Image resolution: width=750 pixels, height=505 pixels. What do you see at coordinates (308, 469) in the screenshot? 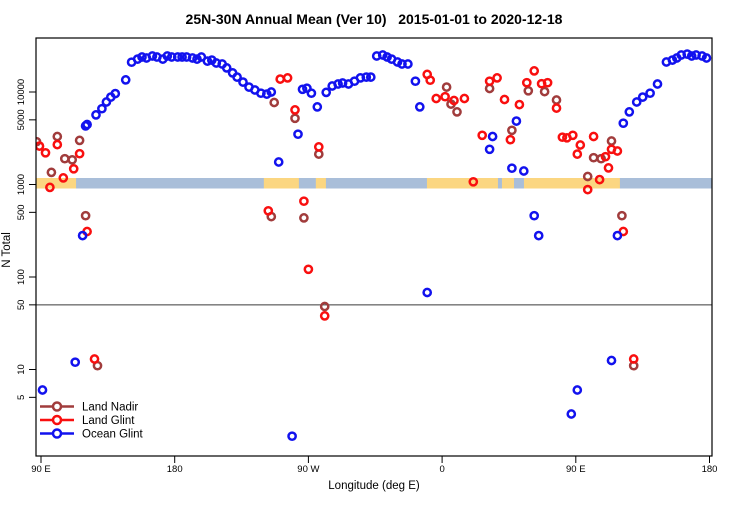
I see `x-tick-label: 90 W` at bounding box center [308, 469].